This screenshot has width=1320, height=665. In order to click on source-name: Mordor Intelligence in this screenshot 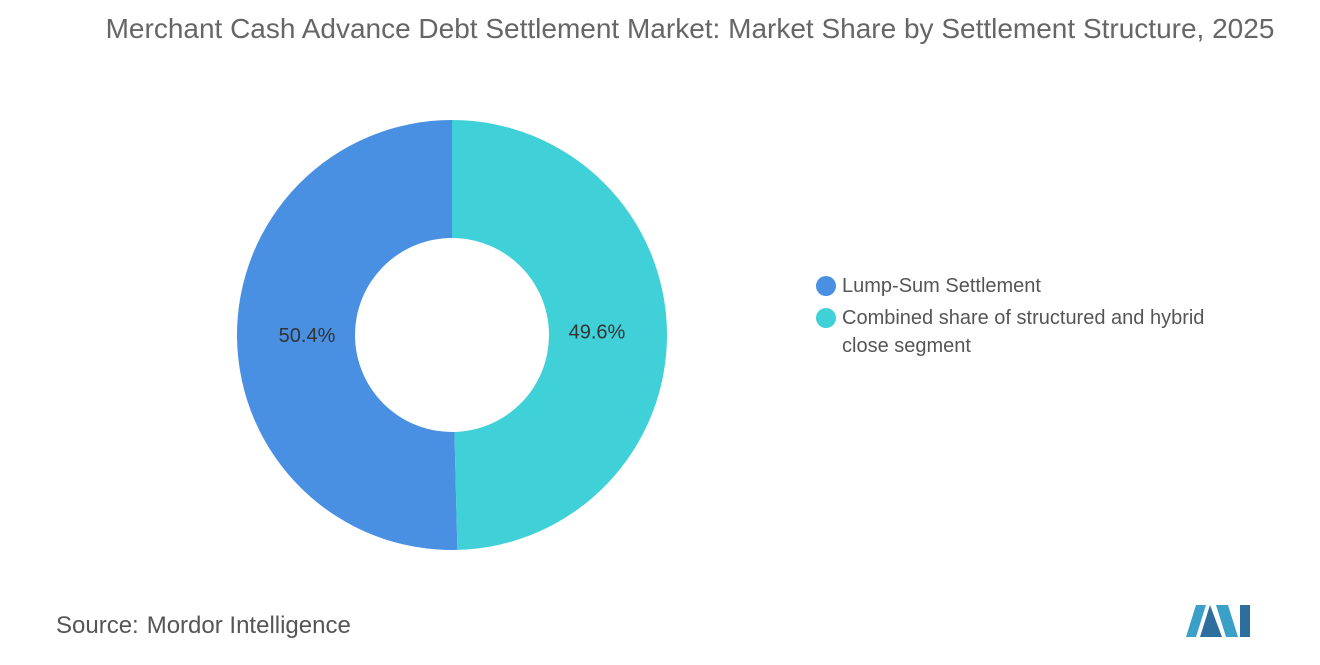, I will do `click(248, 625)`.